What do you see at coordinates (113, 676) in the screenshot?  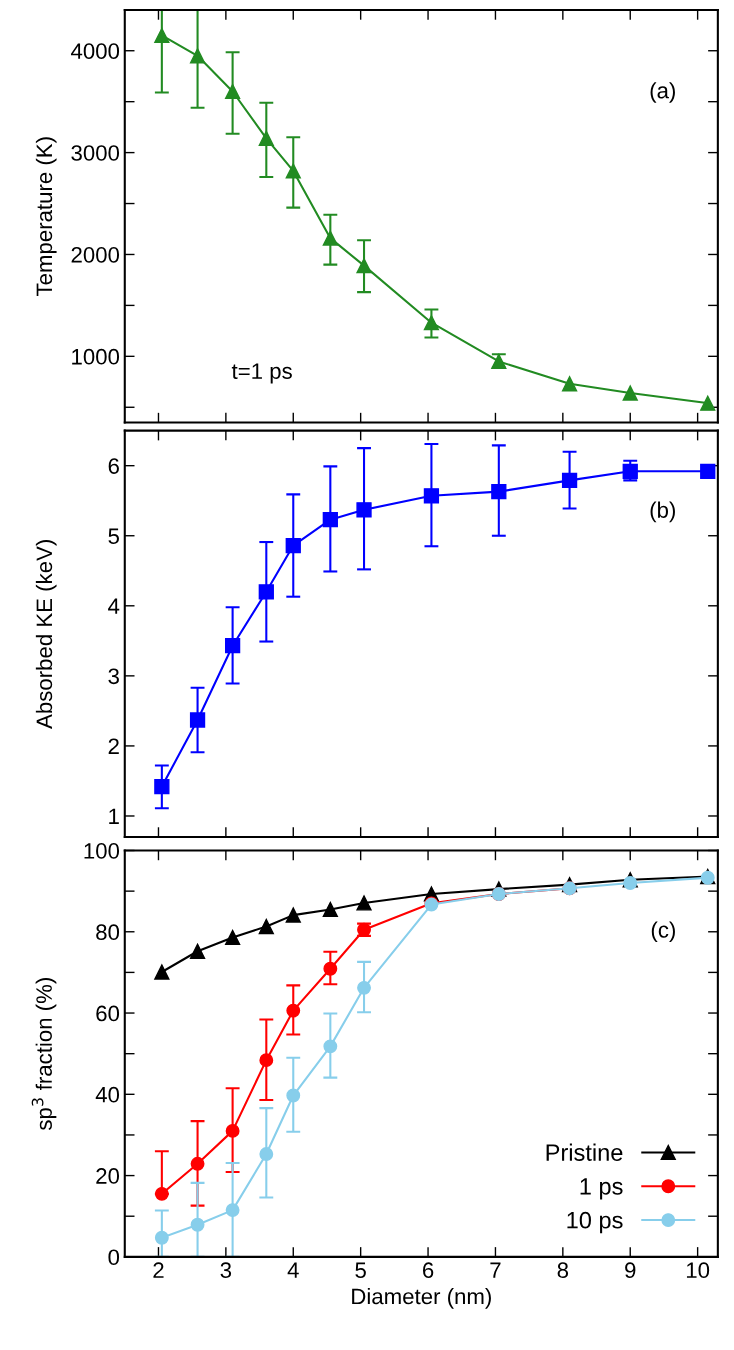 I see `y-tick-label: 3` at bounding box center [113, 676].